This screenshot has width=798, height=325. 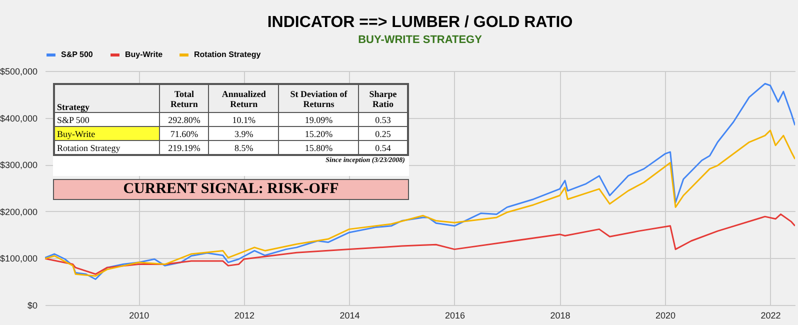 I want to click on y-tick-label: $200,000, so click(x=19, y=211).